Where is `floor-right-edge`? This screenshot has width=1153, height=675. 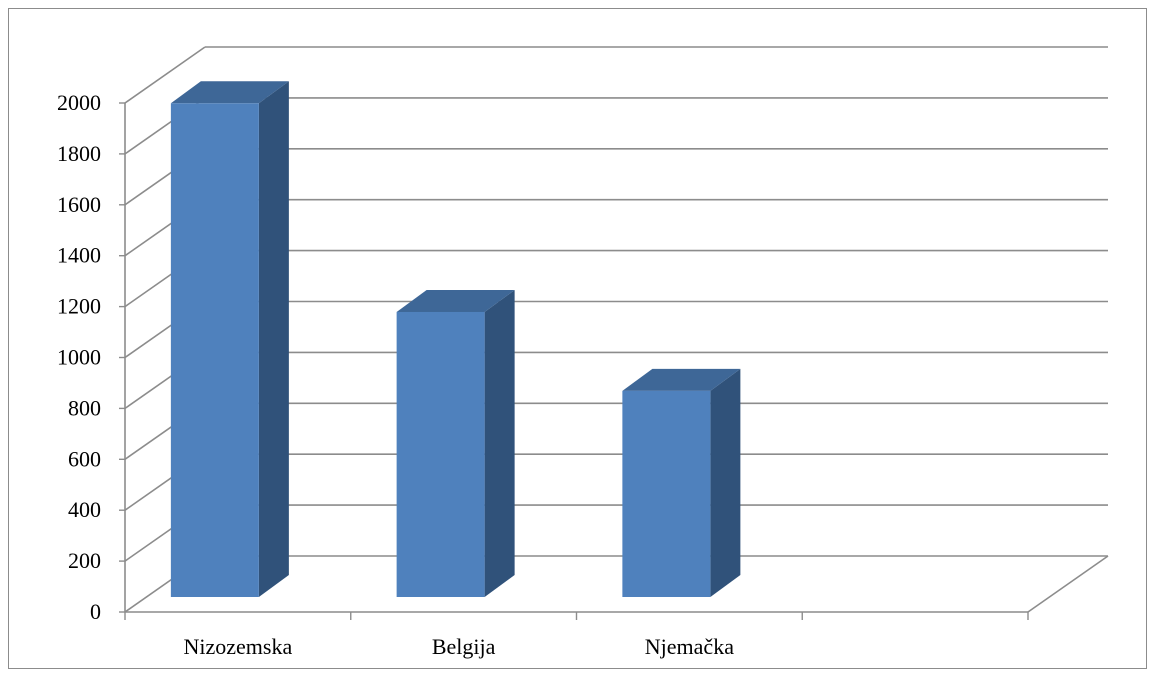
floor-right-edge is located at coordinates (1068, 584).